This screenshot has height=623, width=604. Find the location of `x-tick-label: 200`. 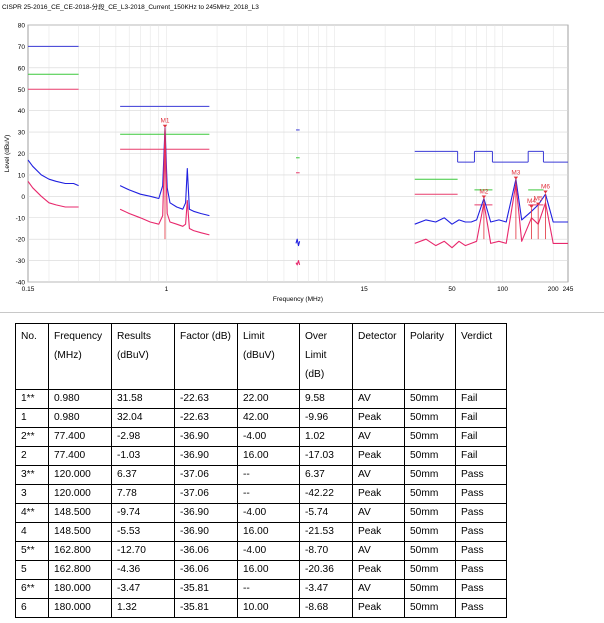

x-tick-label: 200 is located at coordinates (553, 289).